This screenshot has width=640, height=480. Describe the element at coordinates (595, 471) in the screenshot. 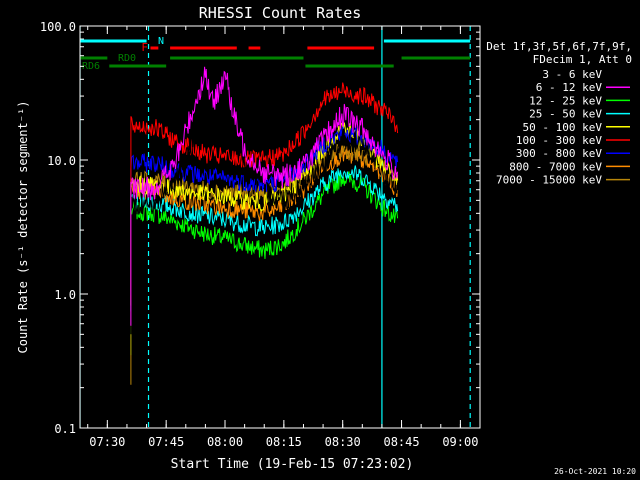

I see `generated-timestamp: 26-Oct-2021 10:20` at that location.